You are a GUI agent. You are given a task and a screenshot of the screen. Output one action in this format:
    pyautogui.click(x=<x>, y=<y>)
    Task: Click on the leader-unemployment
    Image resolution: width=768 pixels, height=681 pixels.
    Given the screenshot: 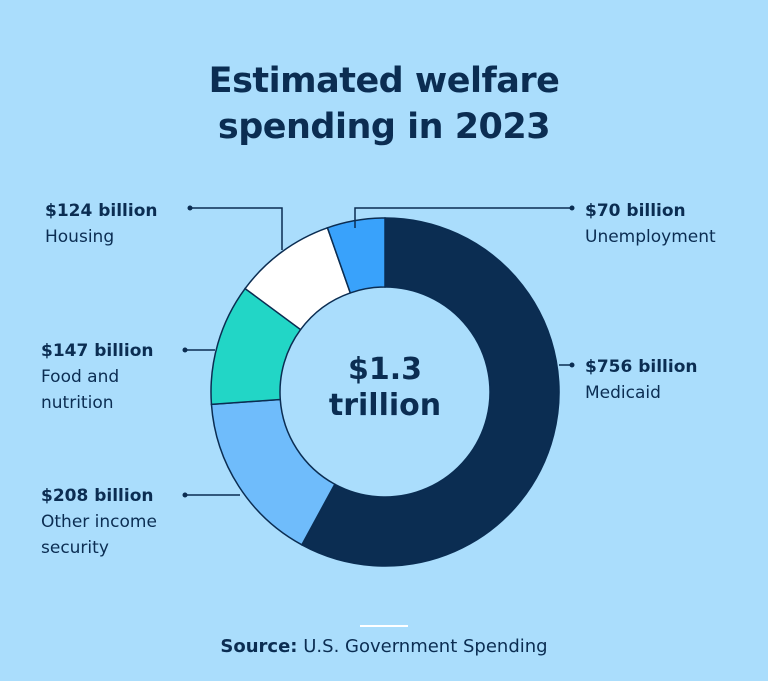 What is the action you would take?
    pyautogui.click(x=463, y=217)
    